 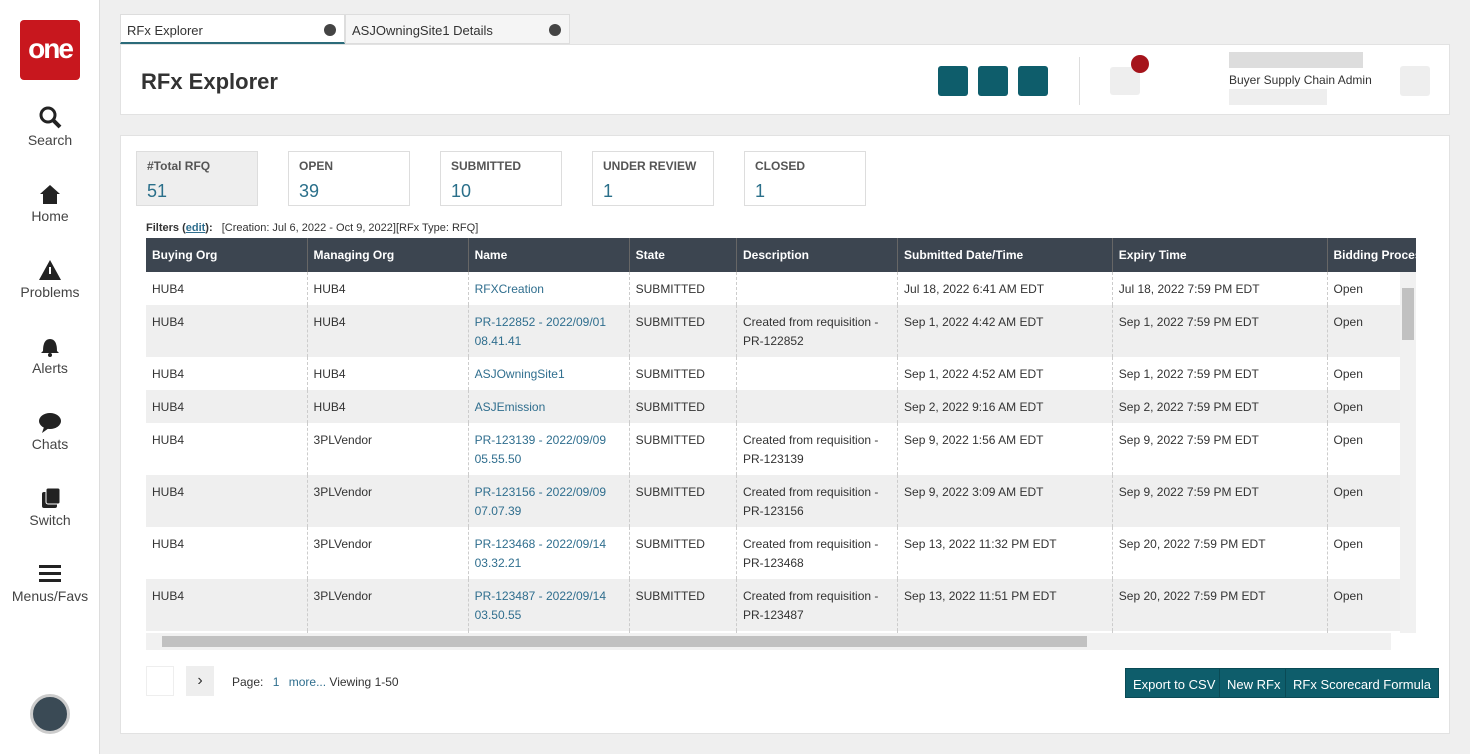 I want to click on tab: ASJOwningSite1 Details, so click(x=457, y=29).